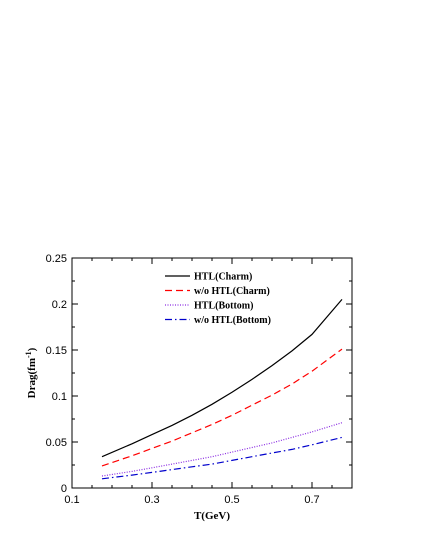  I want to click on x-tick-label: 0.1, so click(71, 500).